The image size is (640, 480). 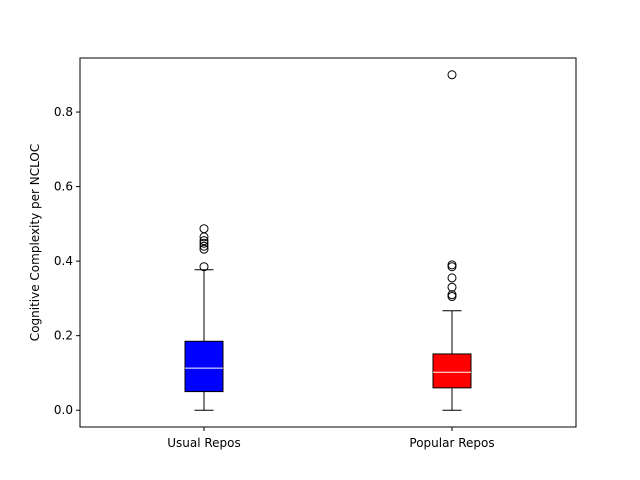 What do you see at coordinates (35, 242) in the screenshot?
I see `y-axis-label: Cognitive Complexity per NCLOC` at bounding box center [35, 242].